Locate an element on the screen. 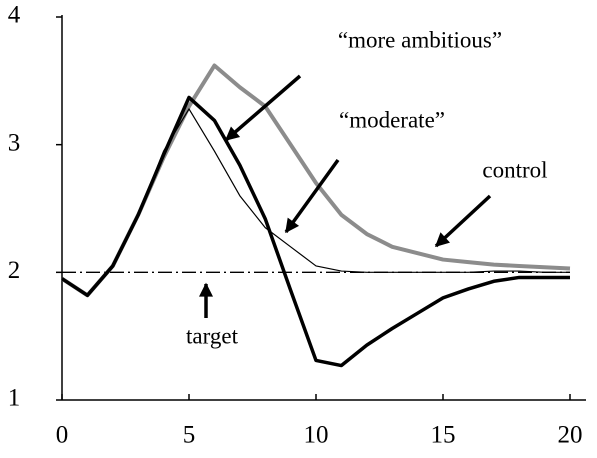 The image size is (597, 458). x-tick-label: 20 is located at coordinates (570, 435).